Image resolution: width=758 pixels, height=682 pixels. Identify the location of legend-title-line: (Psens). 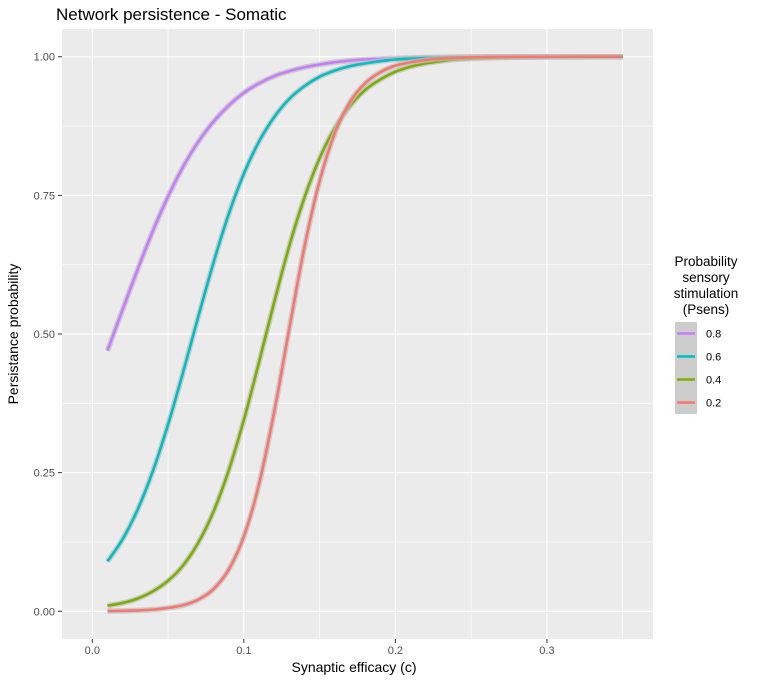
(706, 309).